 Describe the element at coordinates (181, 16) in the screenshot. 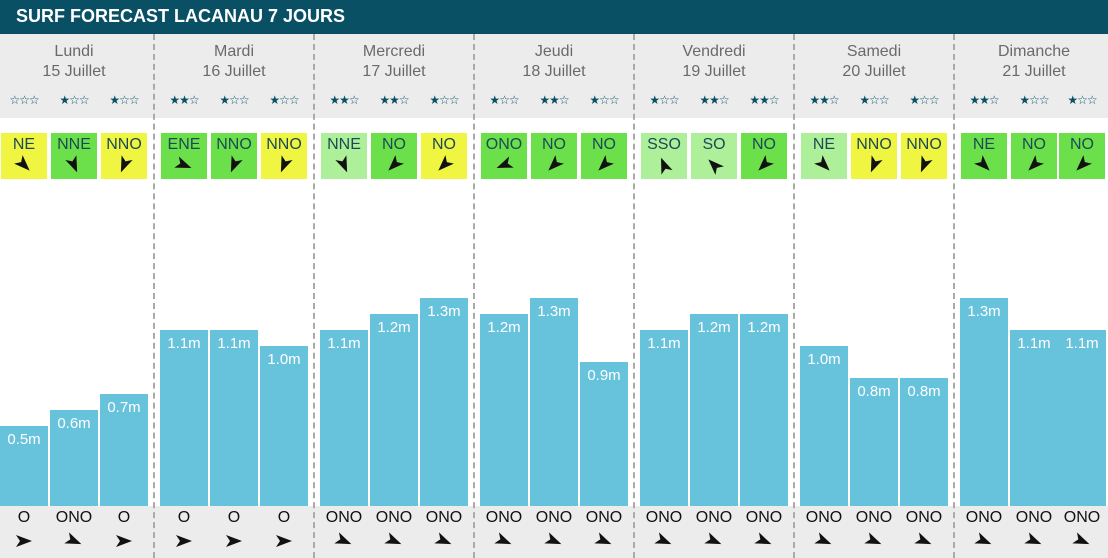

I see `forecast-title: SURF FORECAST LACANAU 7 JOURS` at that location.